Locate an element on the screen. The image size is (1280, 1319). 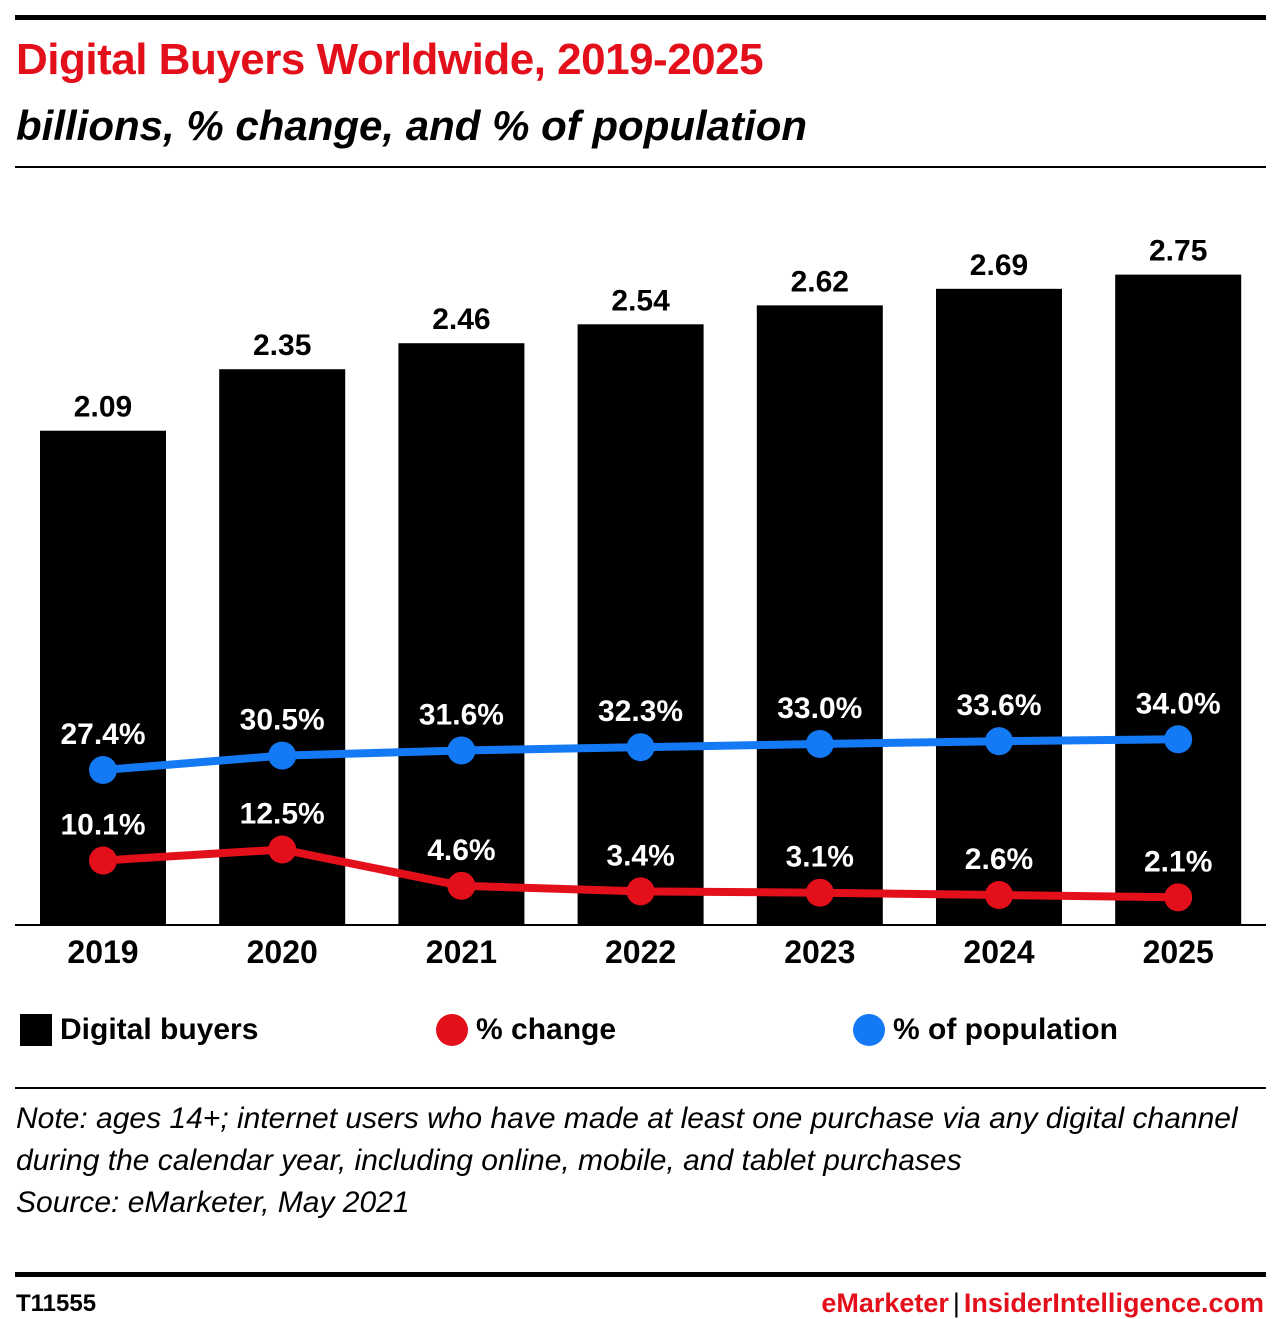
header-divider is located at coordinates (640, 167).